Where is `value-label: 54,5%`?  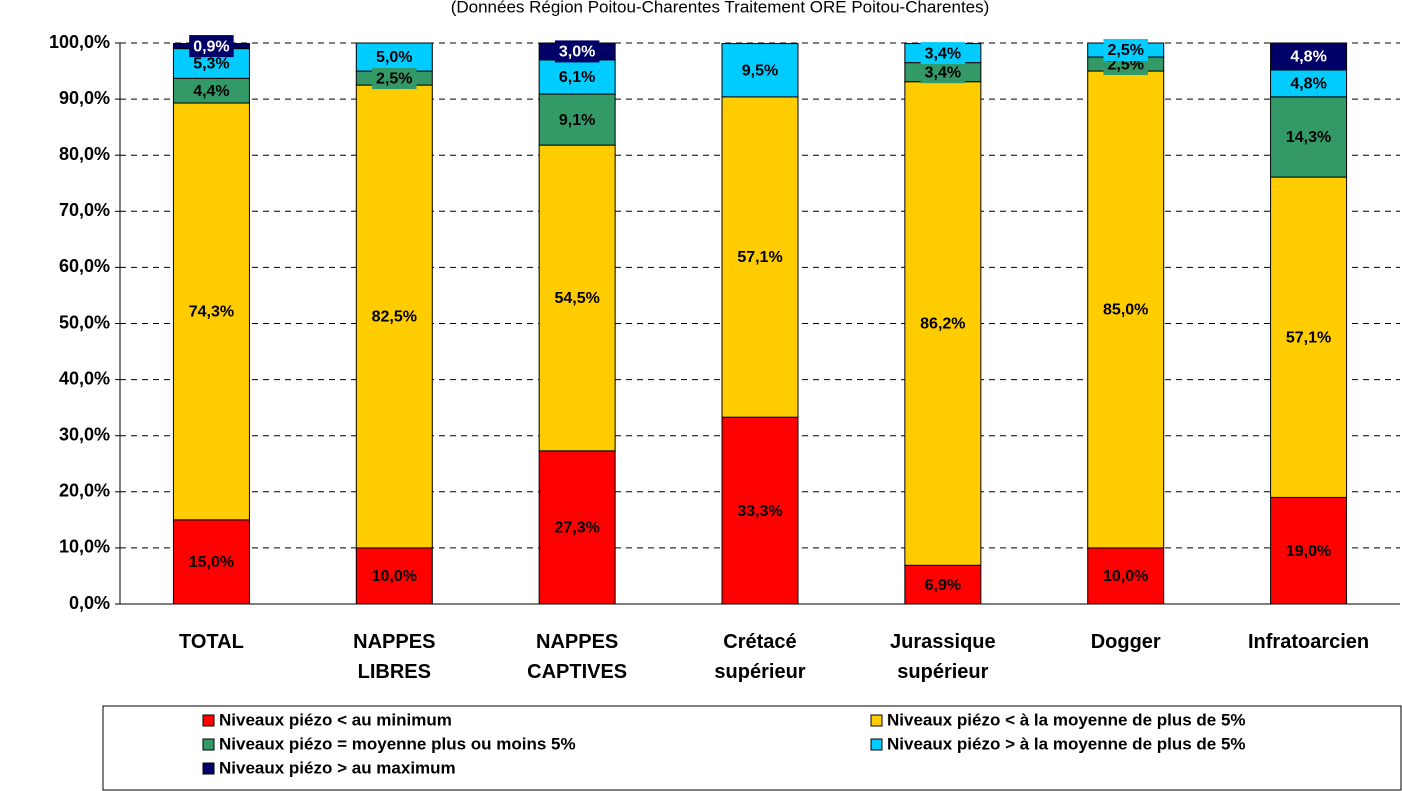 value-label: 54,5% is located at coordinates (576, 298).